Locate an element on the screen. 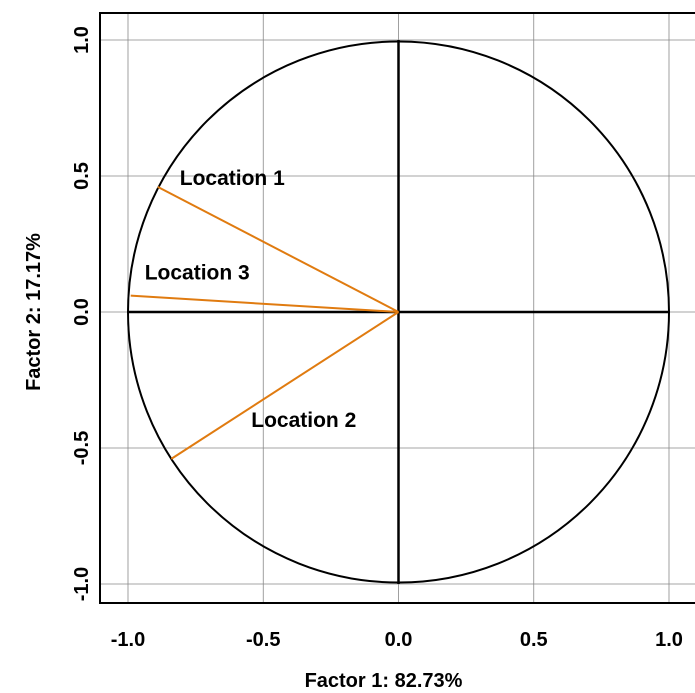 The image size is (695, 693). x-tick-label: -0.5 is located at coordinates (263, 640).